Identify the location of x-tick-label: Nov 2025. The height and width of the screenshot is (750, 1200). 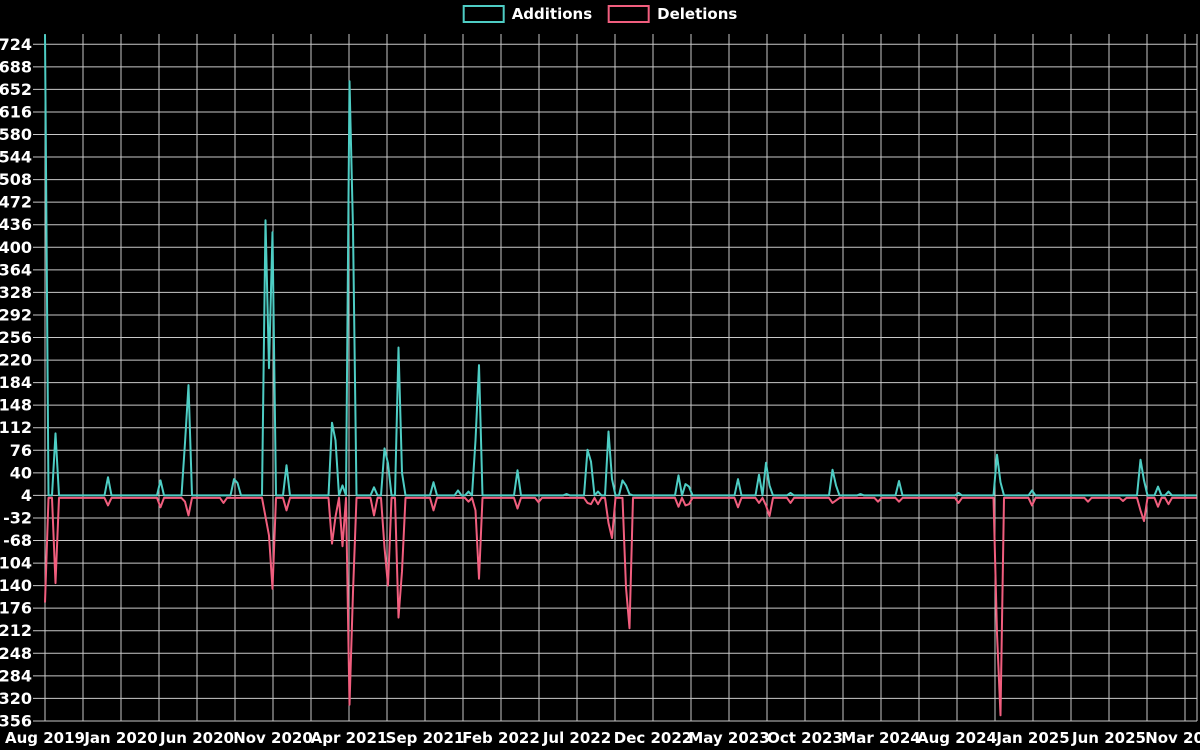
(1172, 738).